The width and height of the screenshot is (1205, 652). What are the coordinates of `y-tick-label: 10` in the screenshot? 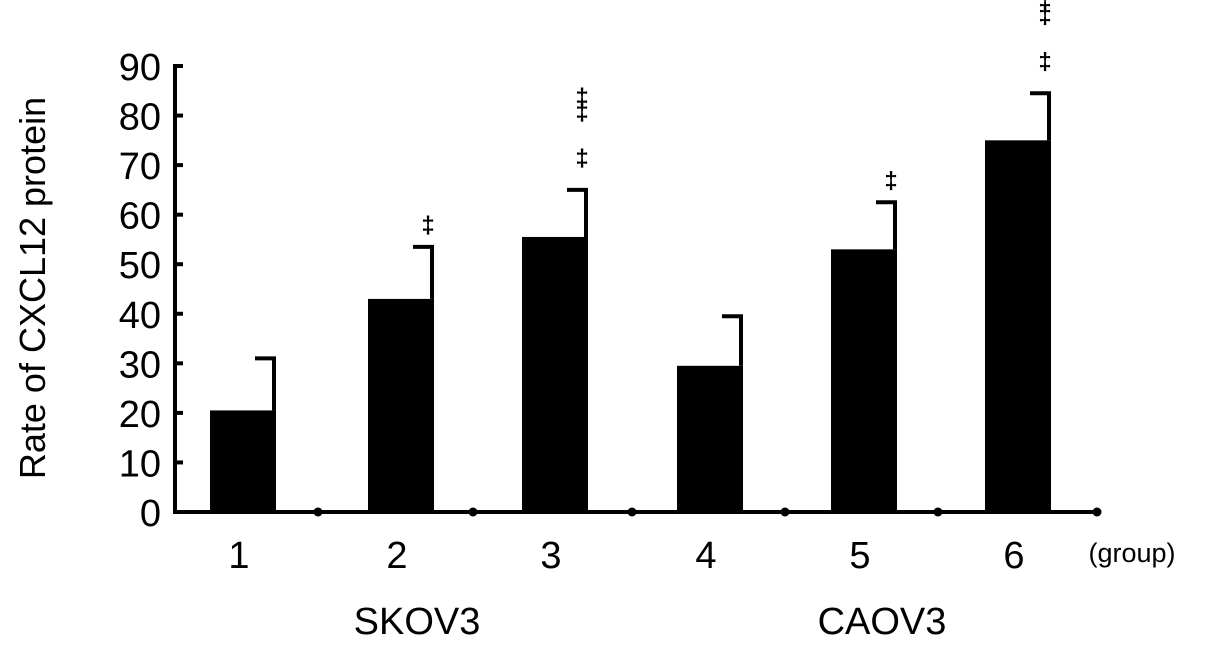 It's located at (140, 464).